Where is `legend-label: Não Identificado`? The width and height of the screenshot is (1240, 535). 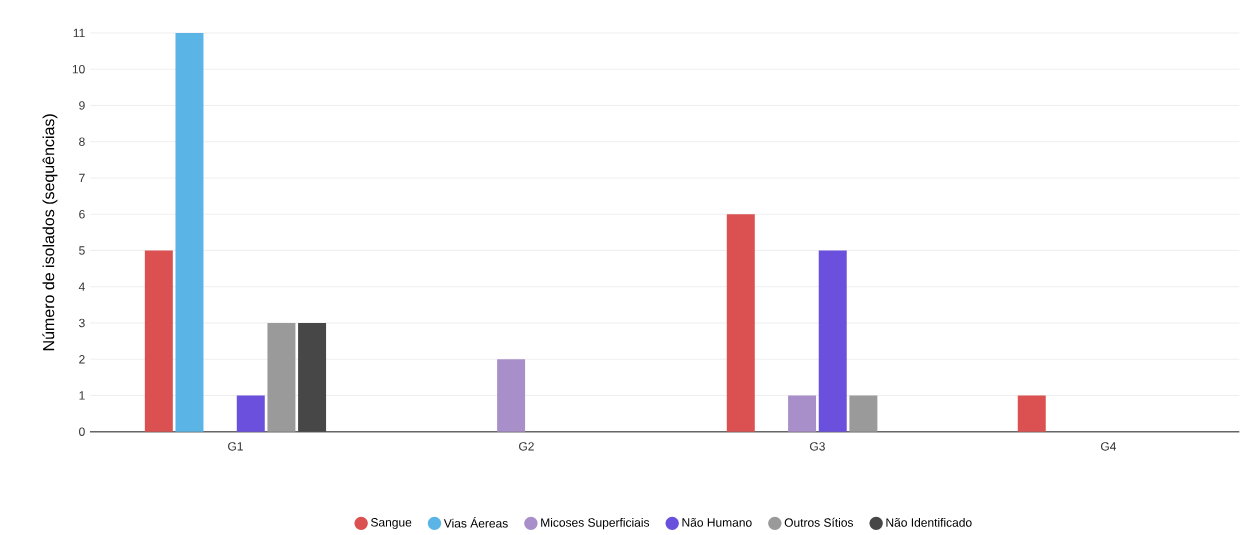 legend-label: Não Identificado is located at coordinates (929, 522).